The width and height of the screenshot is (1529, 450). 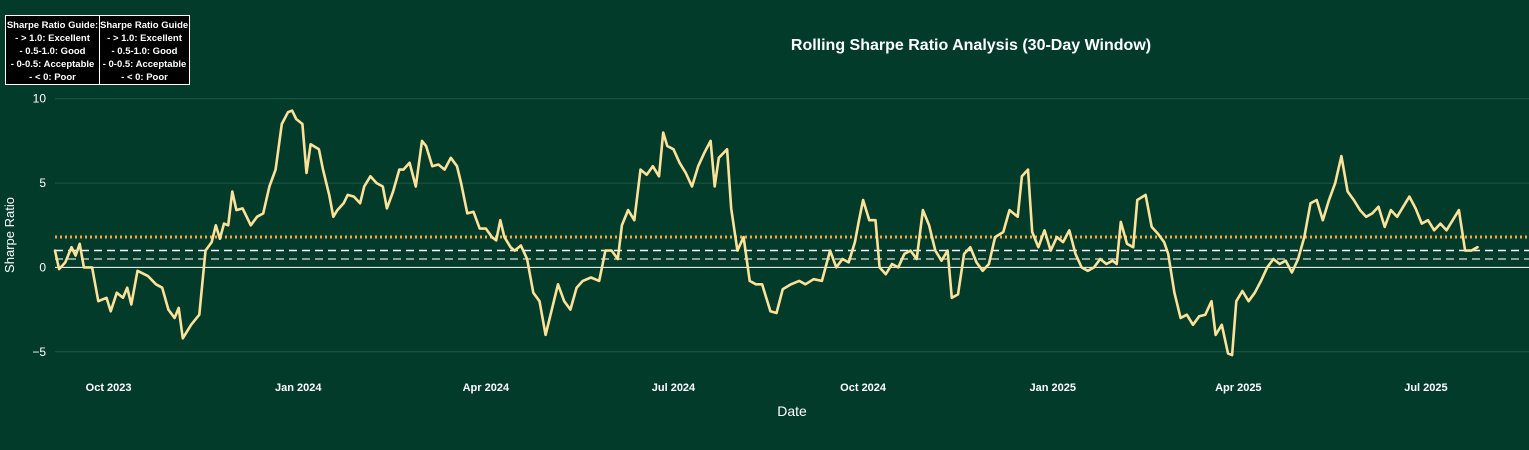 I want to click on x-tick-label: Oct 2024, so click(x=863, y=388).